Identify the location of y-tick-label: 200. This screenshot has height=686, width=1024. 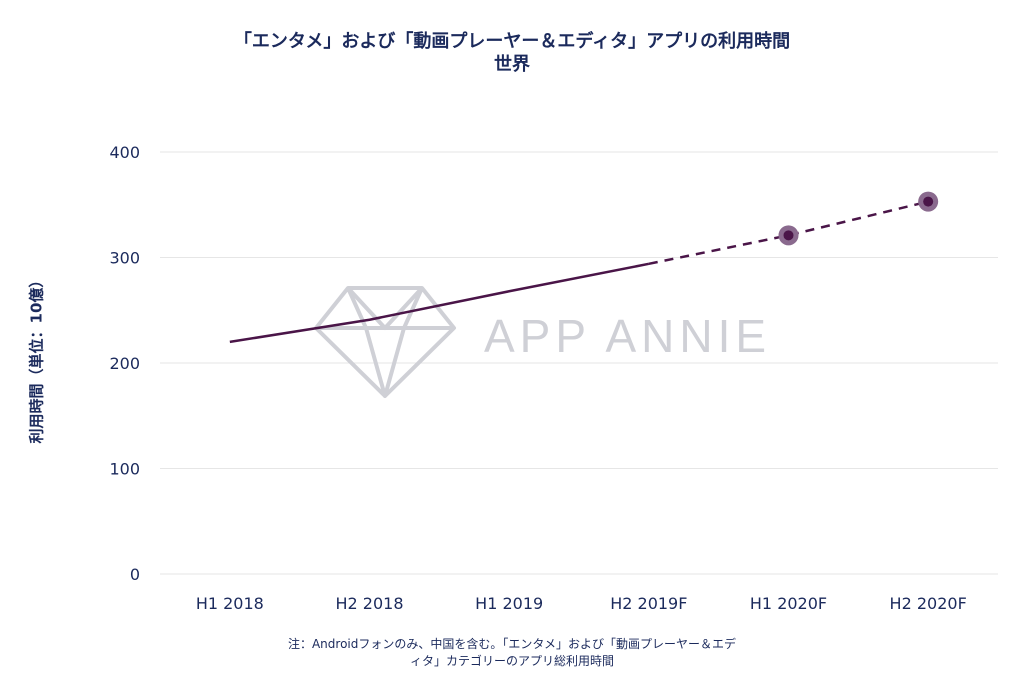
(124, 363).